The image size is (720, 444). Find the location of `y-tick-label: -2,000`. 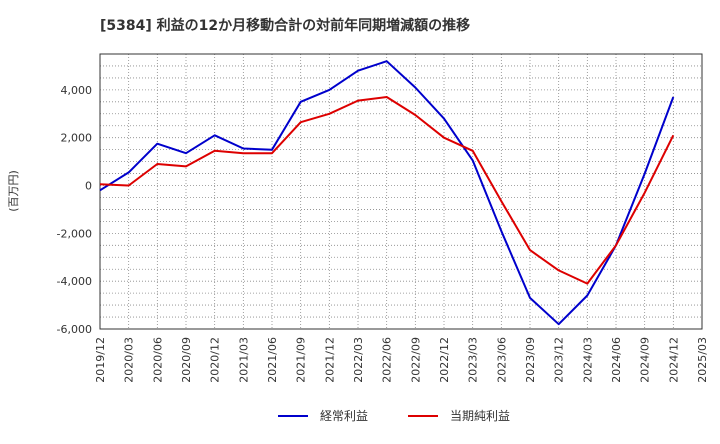

y-tick-label: -2,000 is located at coordinates (74, 233).